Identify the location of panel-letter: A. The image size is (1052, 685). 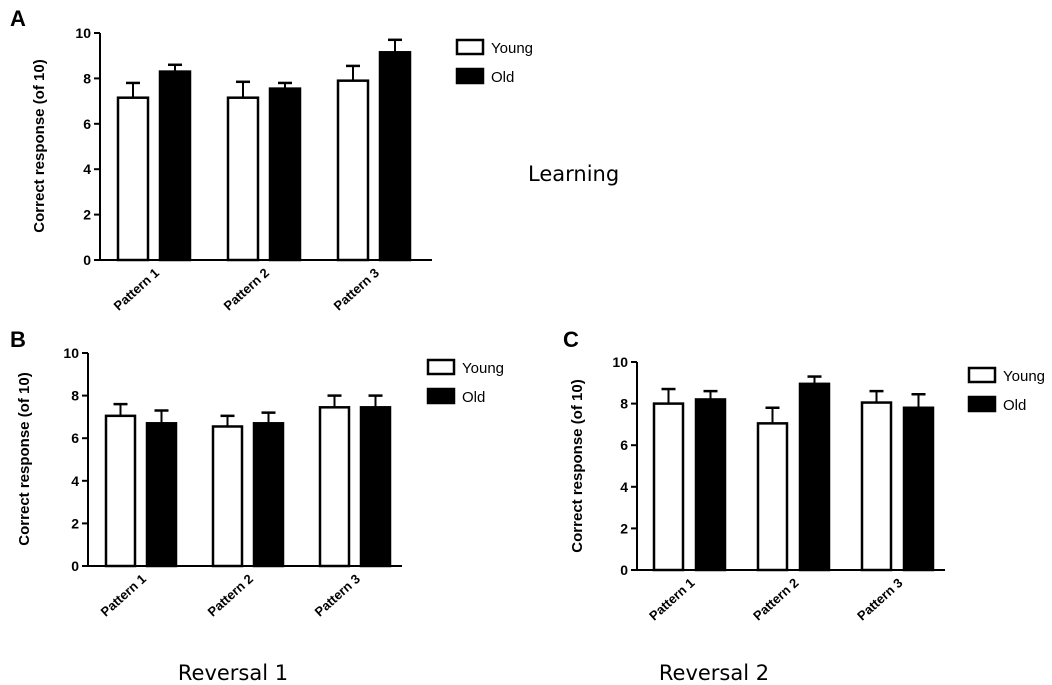
(18, 18).